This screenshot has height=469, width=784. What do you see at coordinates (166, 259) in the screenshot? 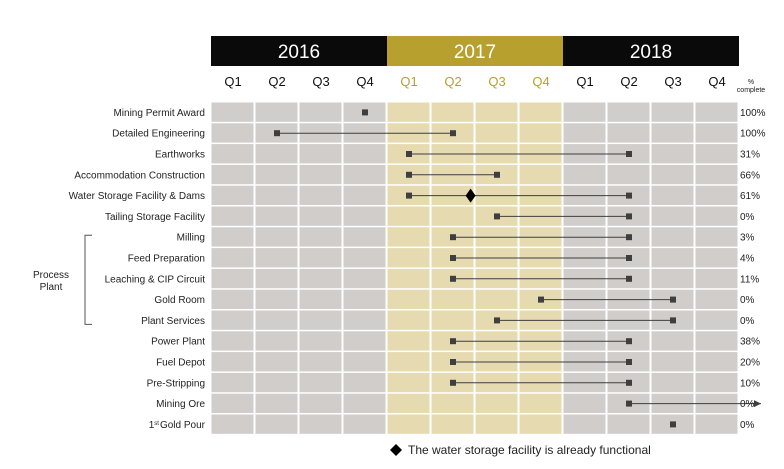
I see `task-label: Feed Preparation` at bounding box center [166, 259].